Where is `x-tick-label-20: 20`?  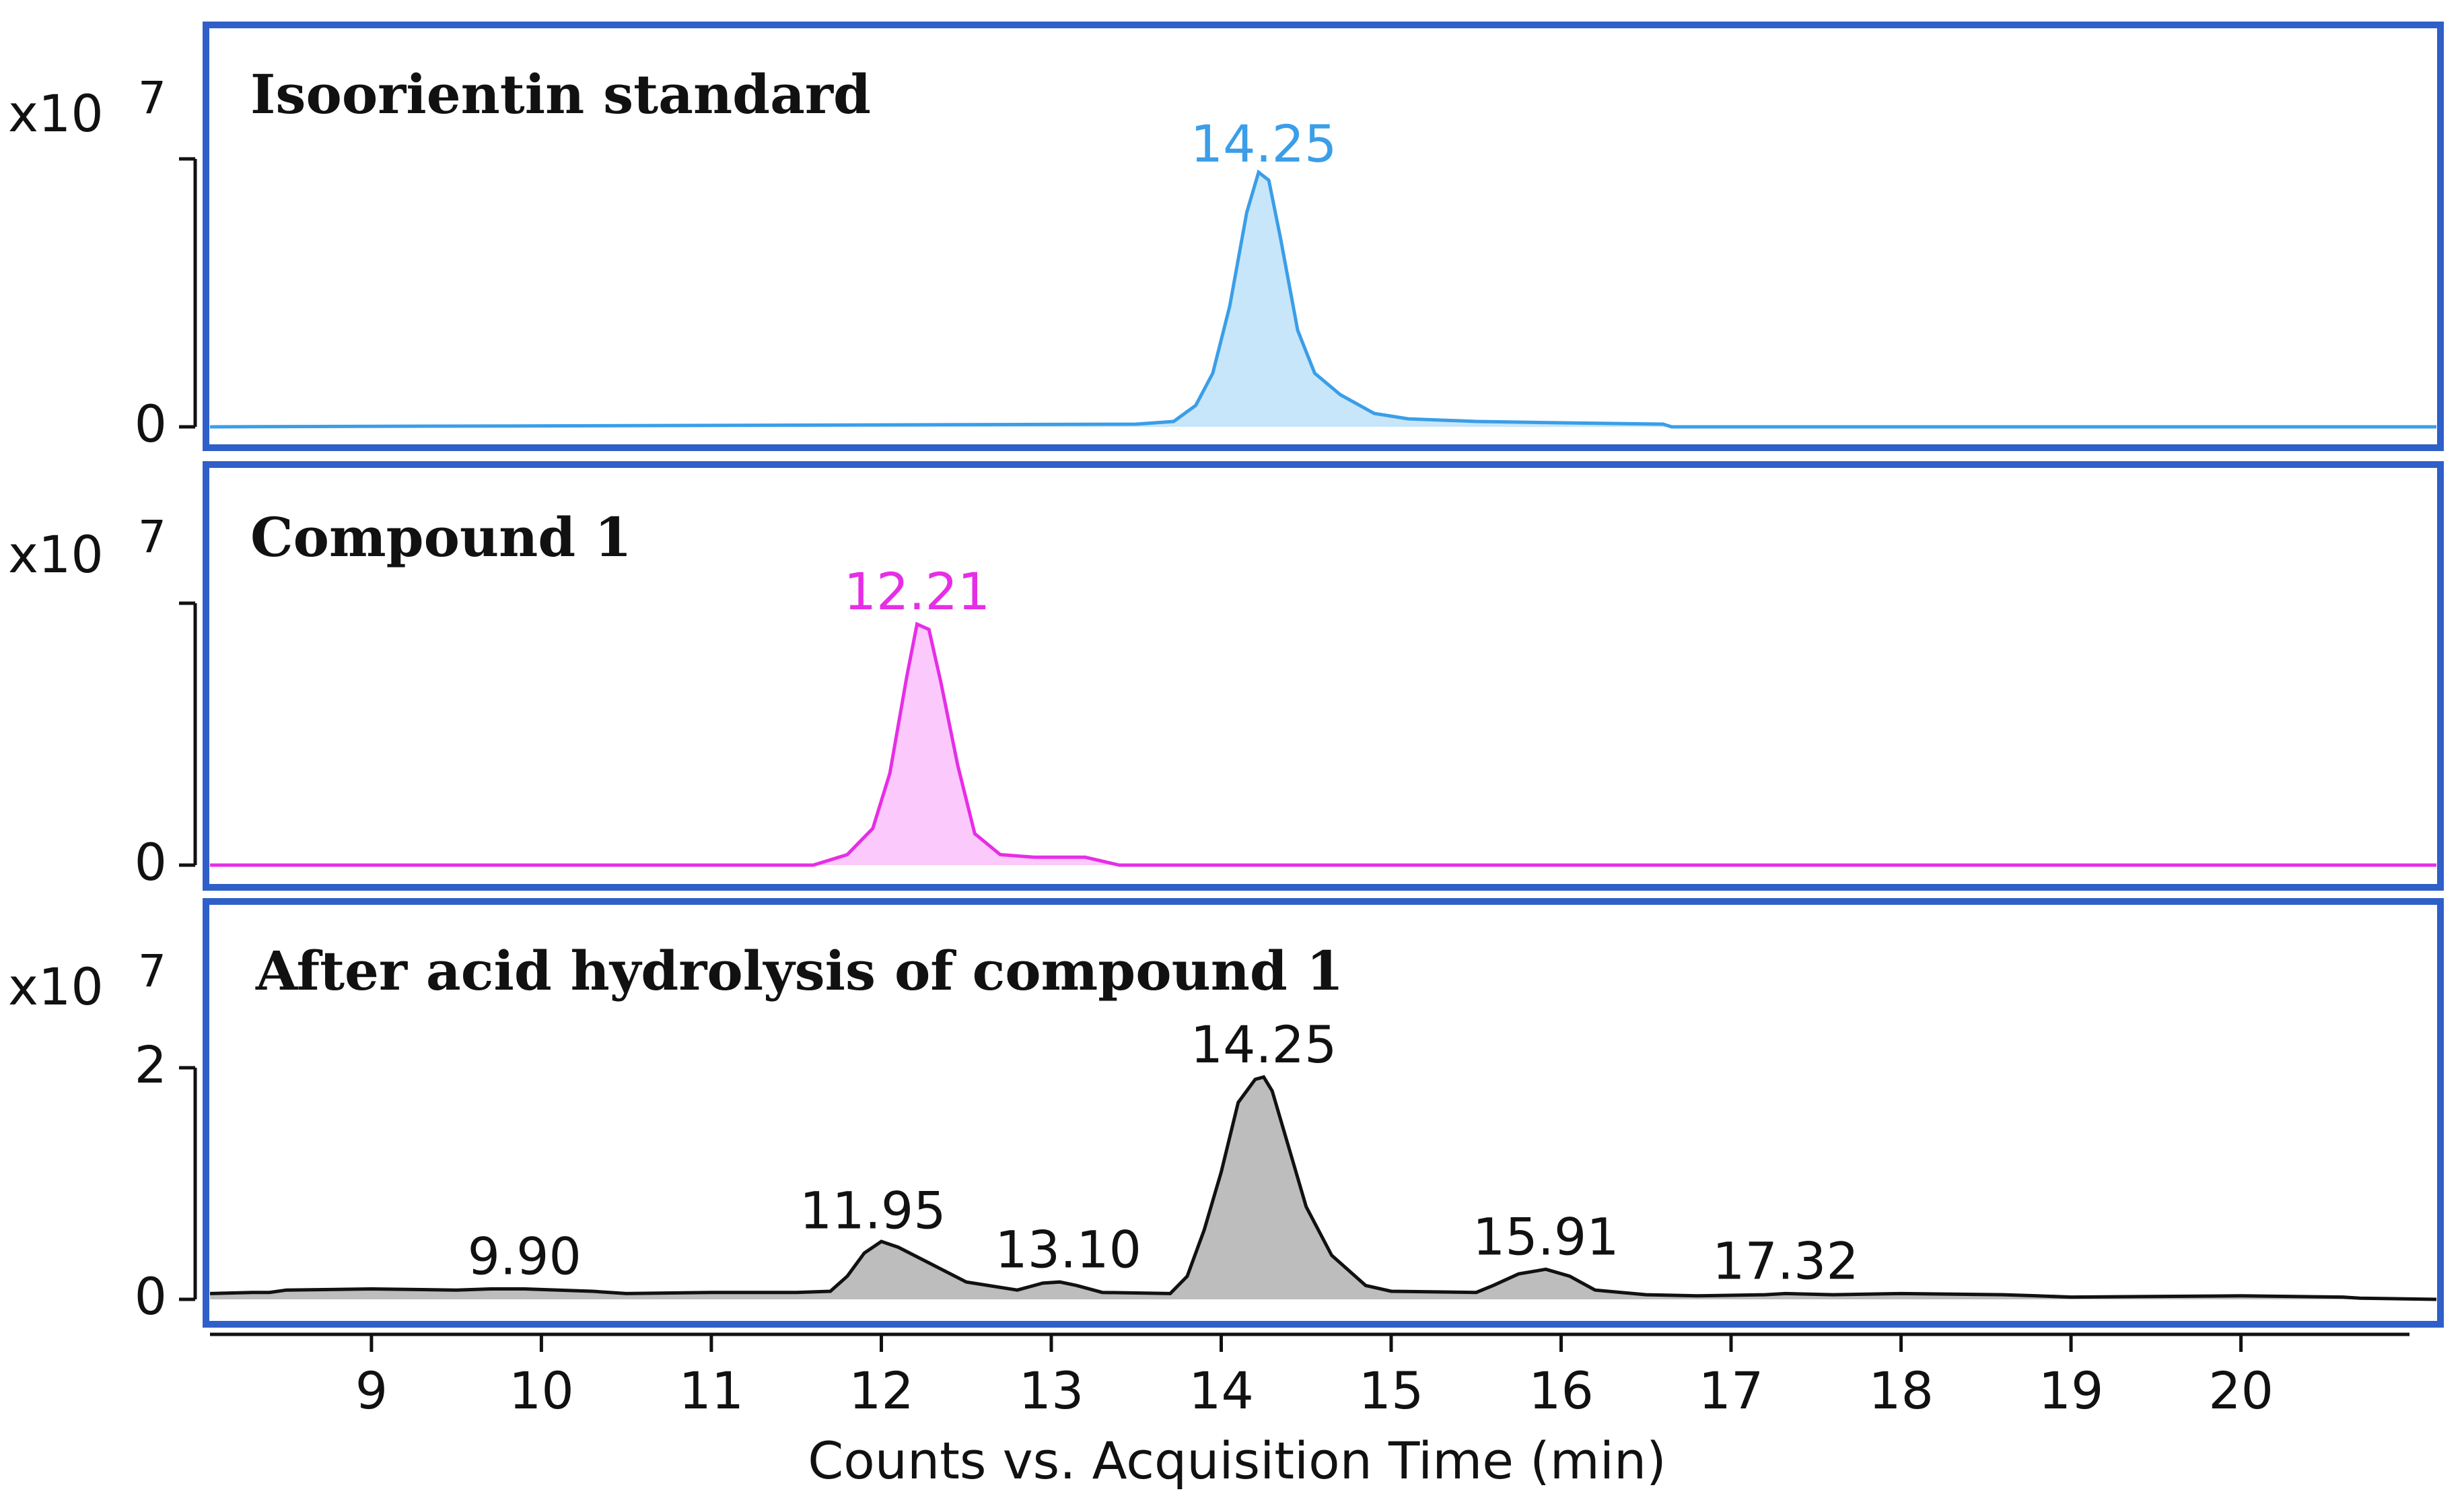
x-tick-label-20: 20 is located at coordinates (2241, 1391).